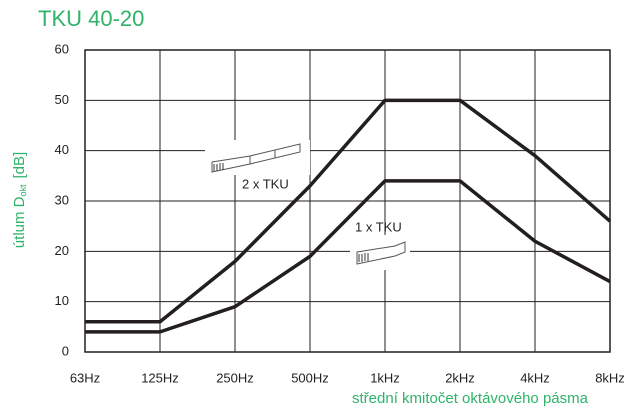 This screenshot has height=409, width=631. Describe the element at coordinates (62, 149) in the screenshot. I see `y-tick-label: 40` at that location.